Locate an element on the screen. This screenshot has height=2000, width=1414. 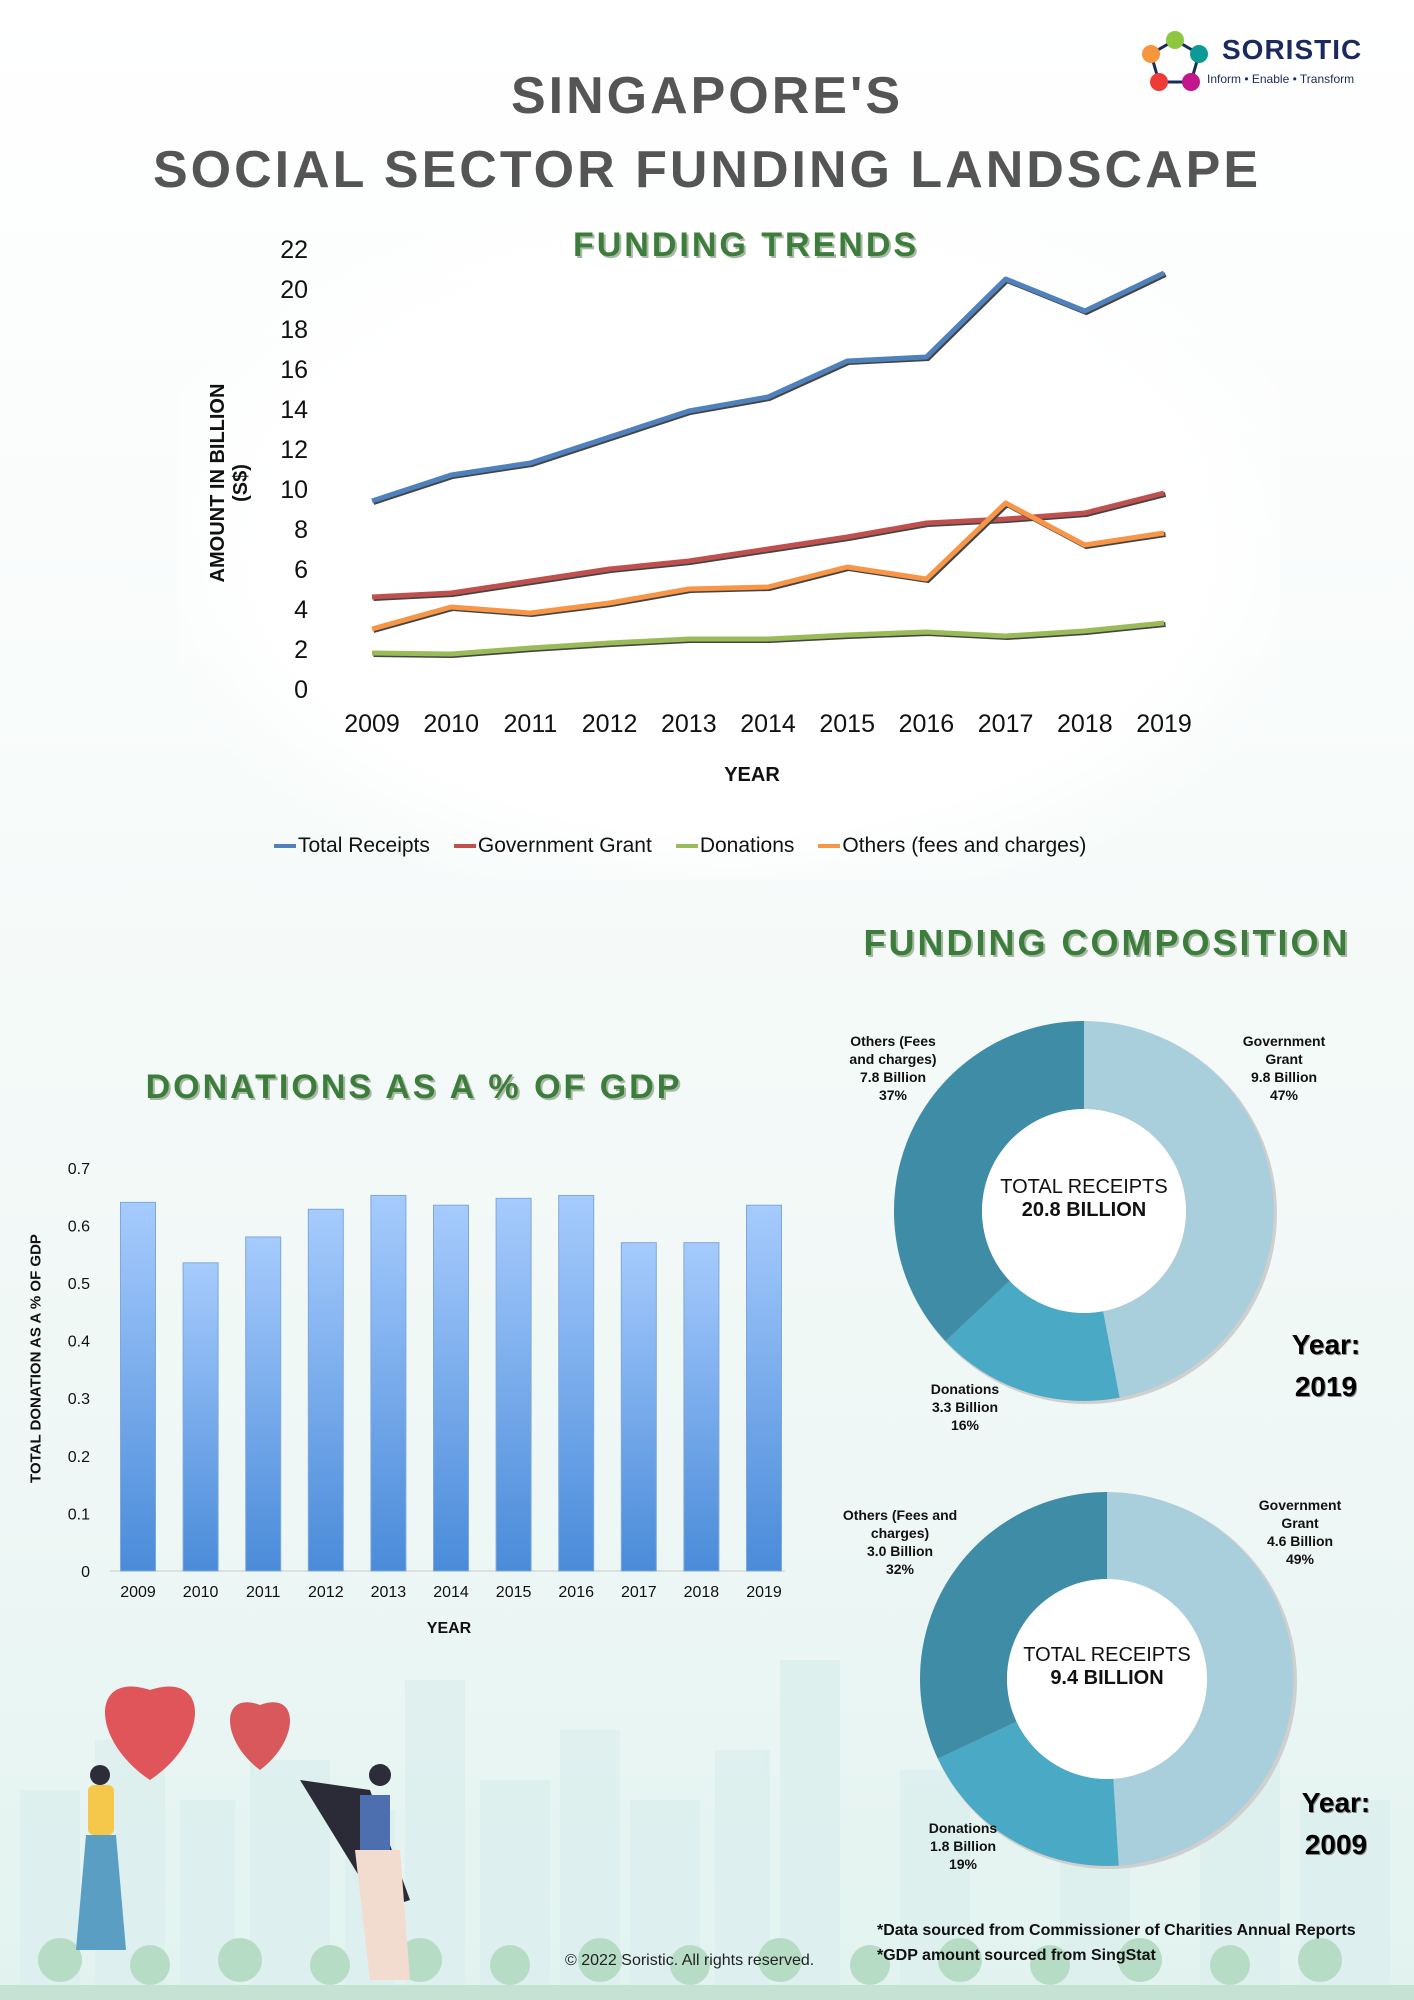
bar-2010 is located at coordinates (200, 1417).